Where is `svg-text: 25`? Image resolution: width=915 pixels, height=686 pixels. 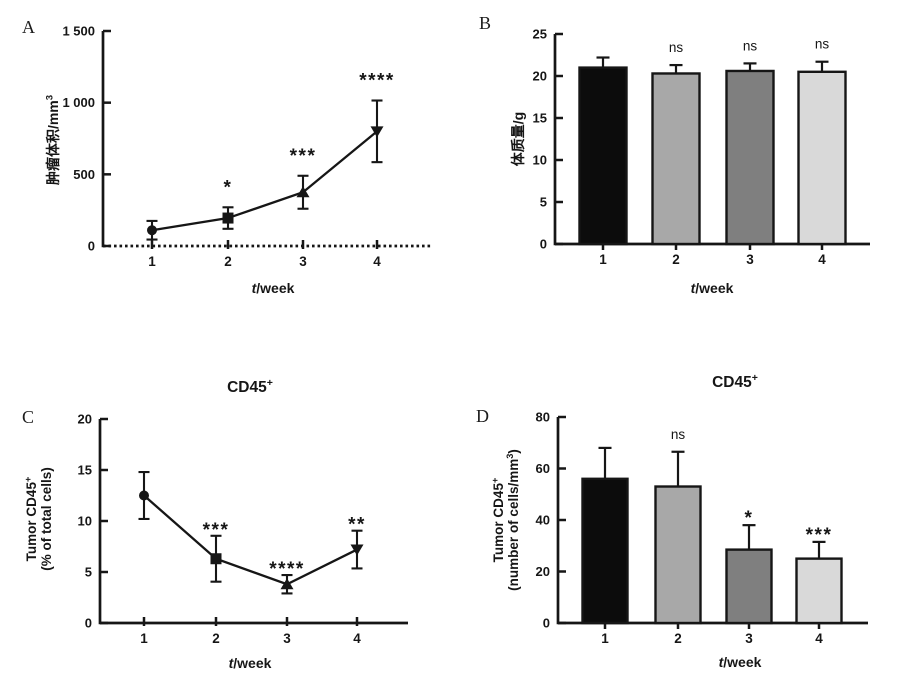
svg-text: 25 is located at coordinates (540, 34).